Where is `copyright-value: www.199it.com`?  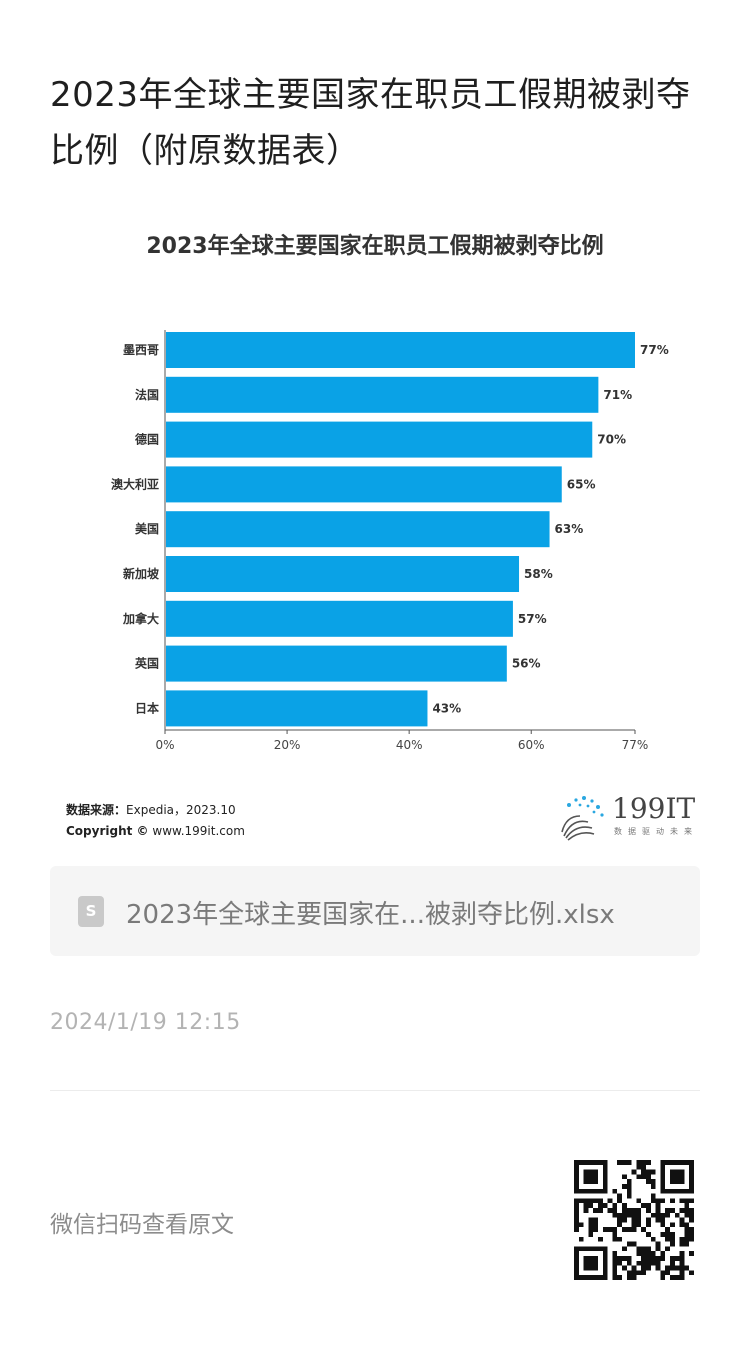
copyright-value: www.199it.com is located at coordinates (198, 831).